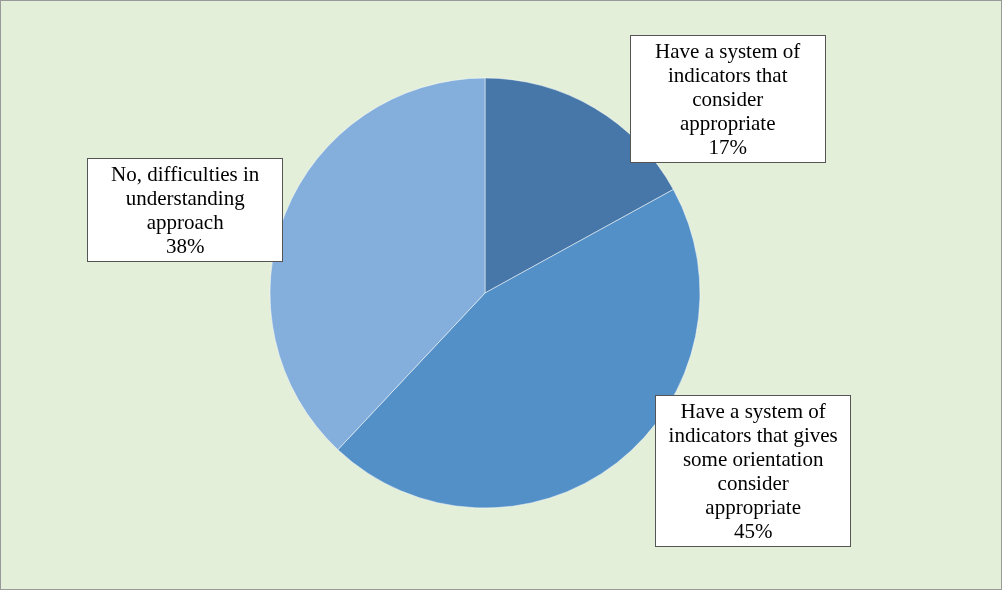  I want to click on slice-label: Have a system of indicators that consider appropriate, so click(728, 87).